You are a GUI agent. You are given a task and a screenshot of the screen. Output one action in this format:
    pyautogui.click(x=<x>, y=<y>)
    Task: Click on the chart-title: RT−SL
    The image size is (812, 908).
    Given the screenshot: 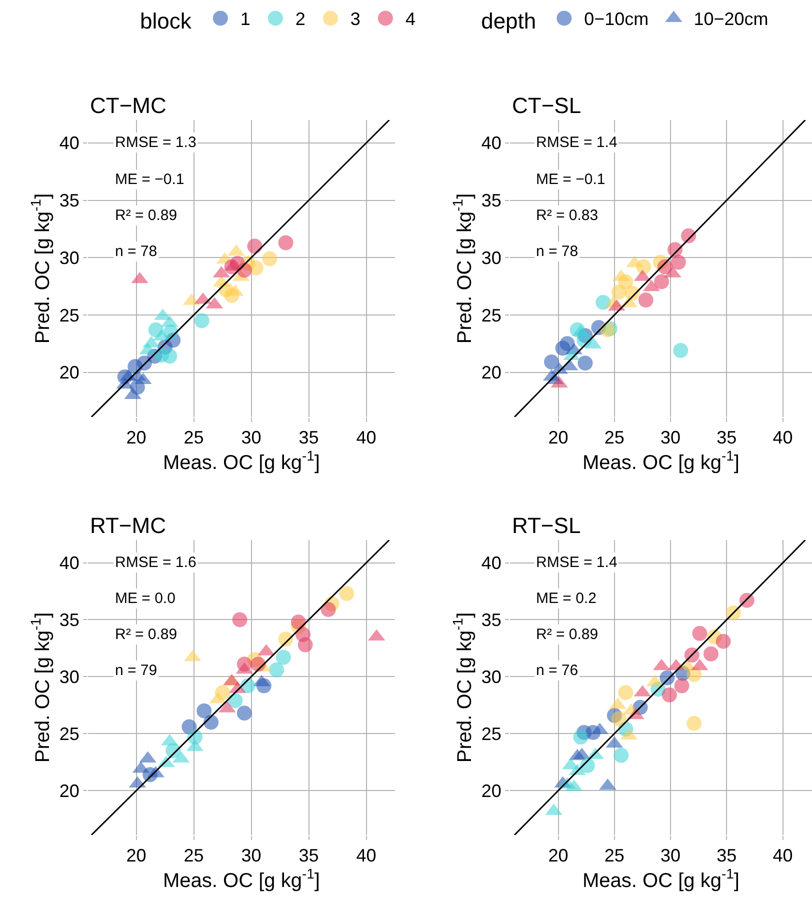 What is the action you would take?
    pyautogui.click(x=546, y=525)
    